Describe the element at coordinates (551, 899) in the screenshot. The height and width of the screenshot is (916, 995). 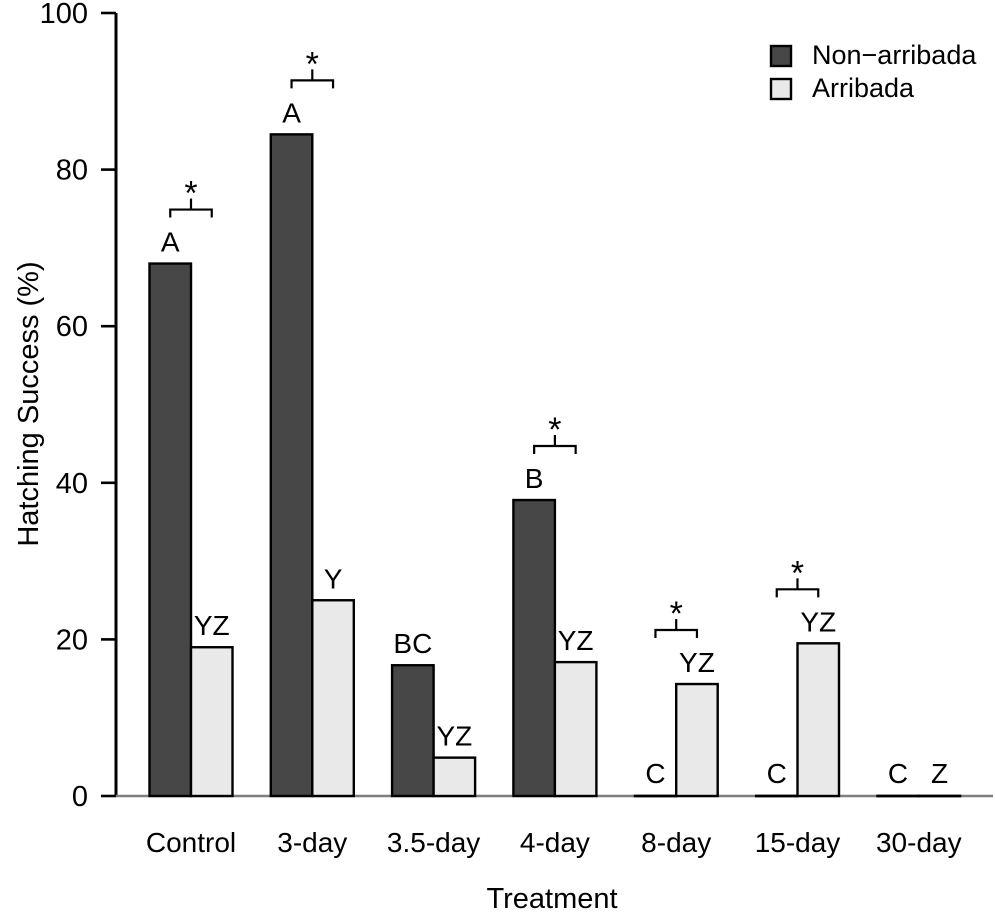
I see `x-axis-title: Treatment` at that location.